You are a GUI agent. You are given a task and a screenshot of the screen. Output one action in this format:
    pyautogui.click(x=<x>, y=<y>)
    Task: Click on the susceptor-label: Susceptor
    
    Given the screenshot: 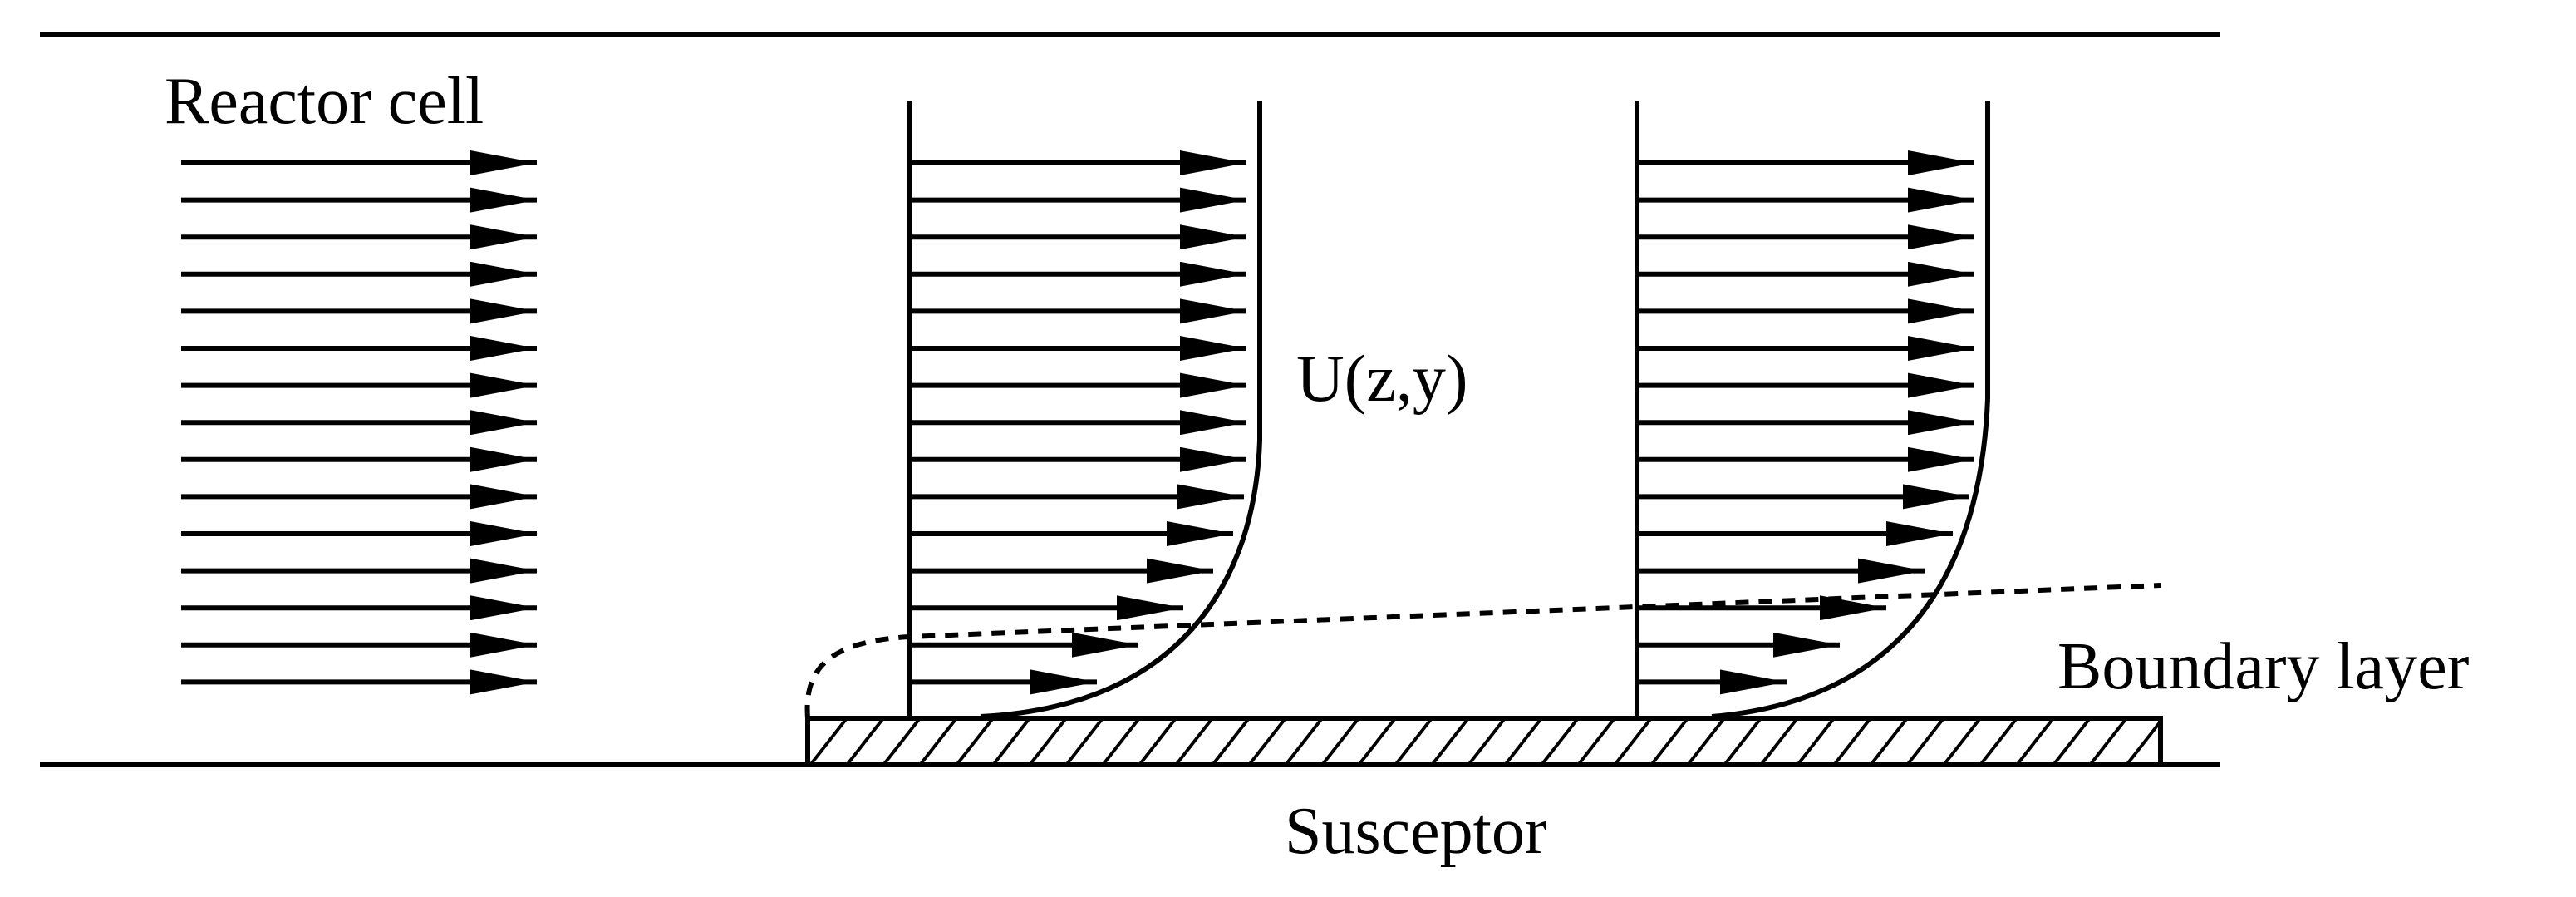 What is the action you would take?
    pyautogui.click(x=1416, y=831)
    